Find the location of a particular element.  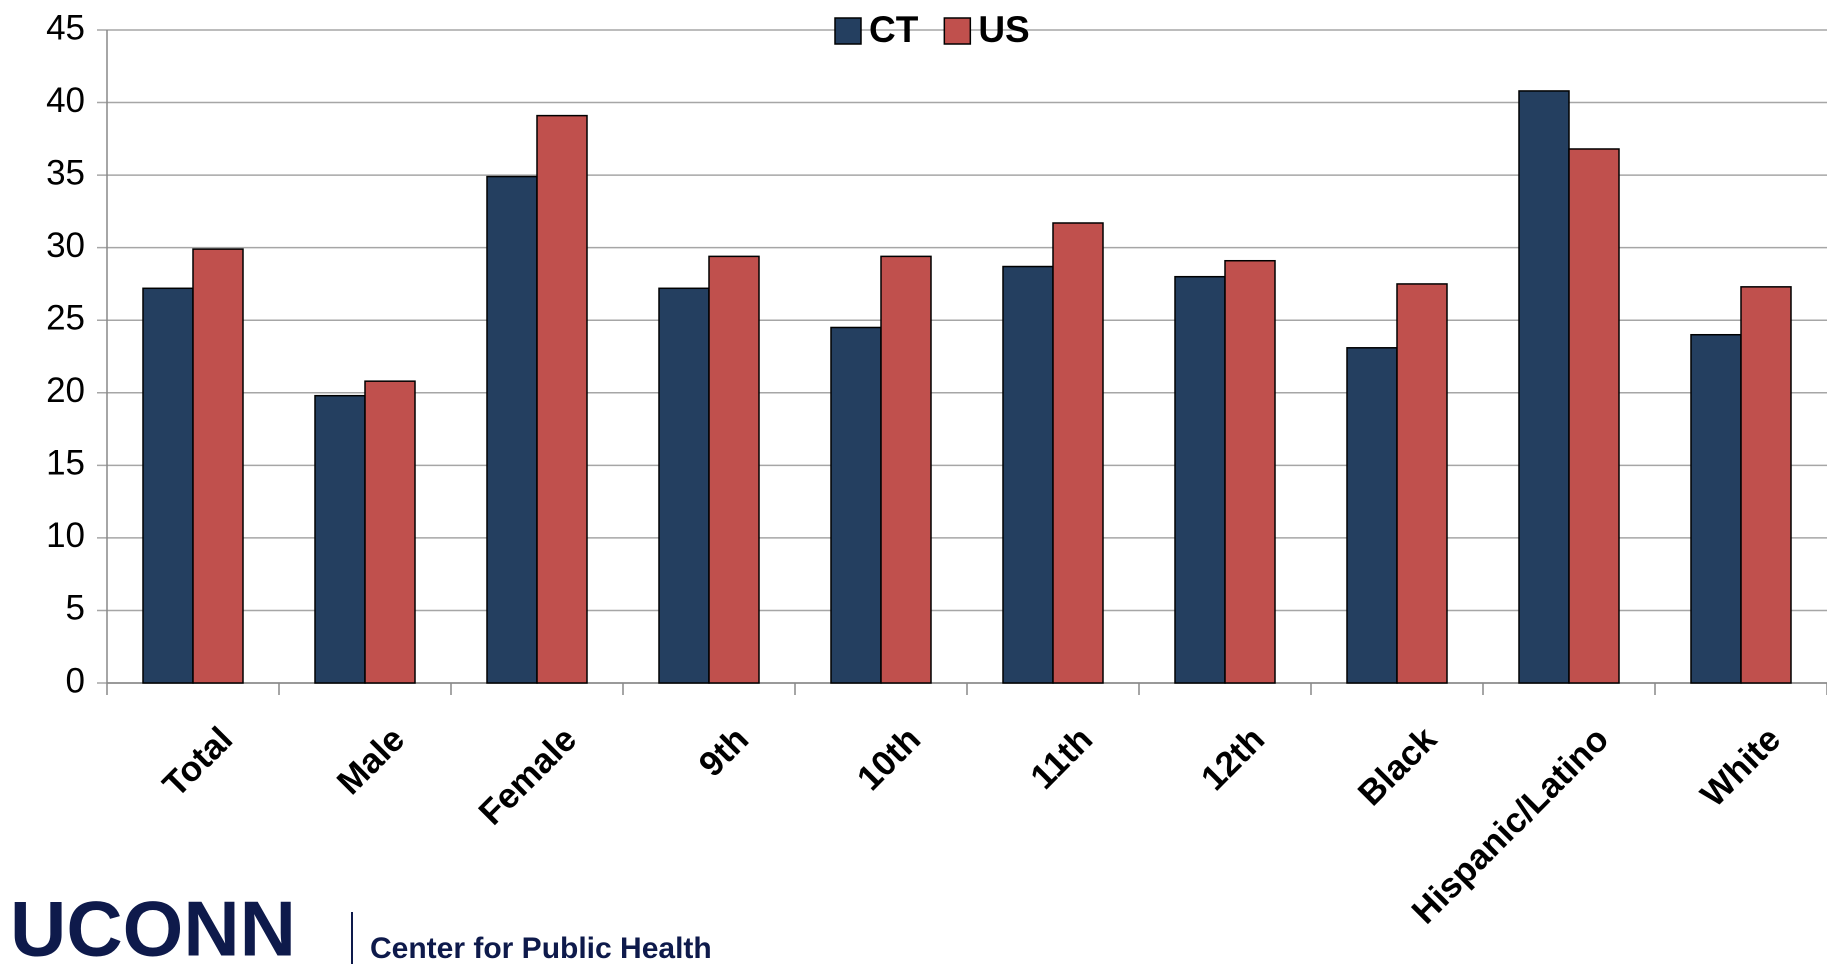

y-tick-label: 25 is located at coordinates (65, 317).